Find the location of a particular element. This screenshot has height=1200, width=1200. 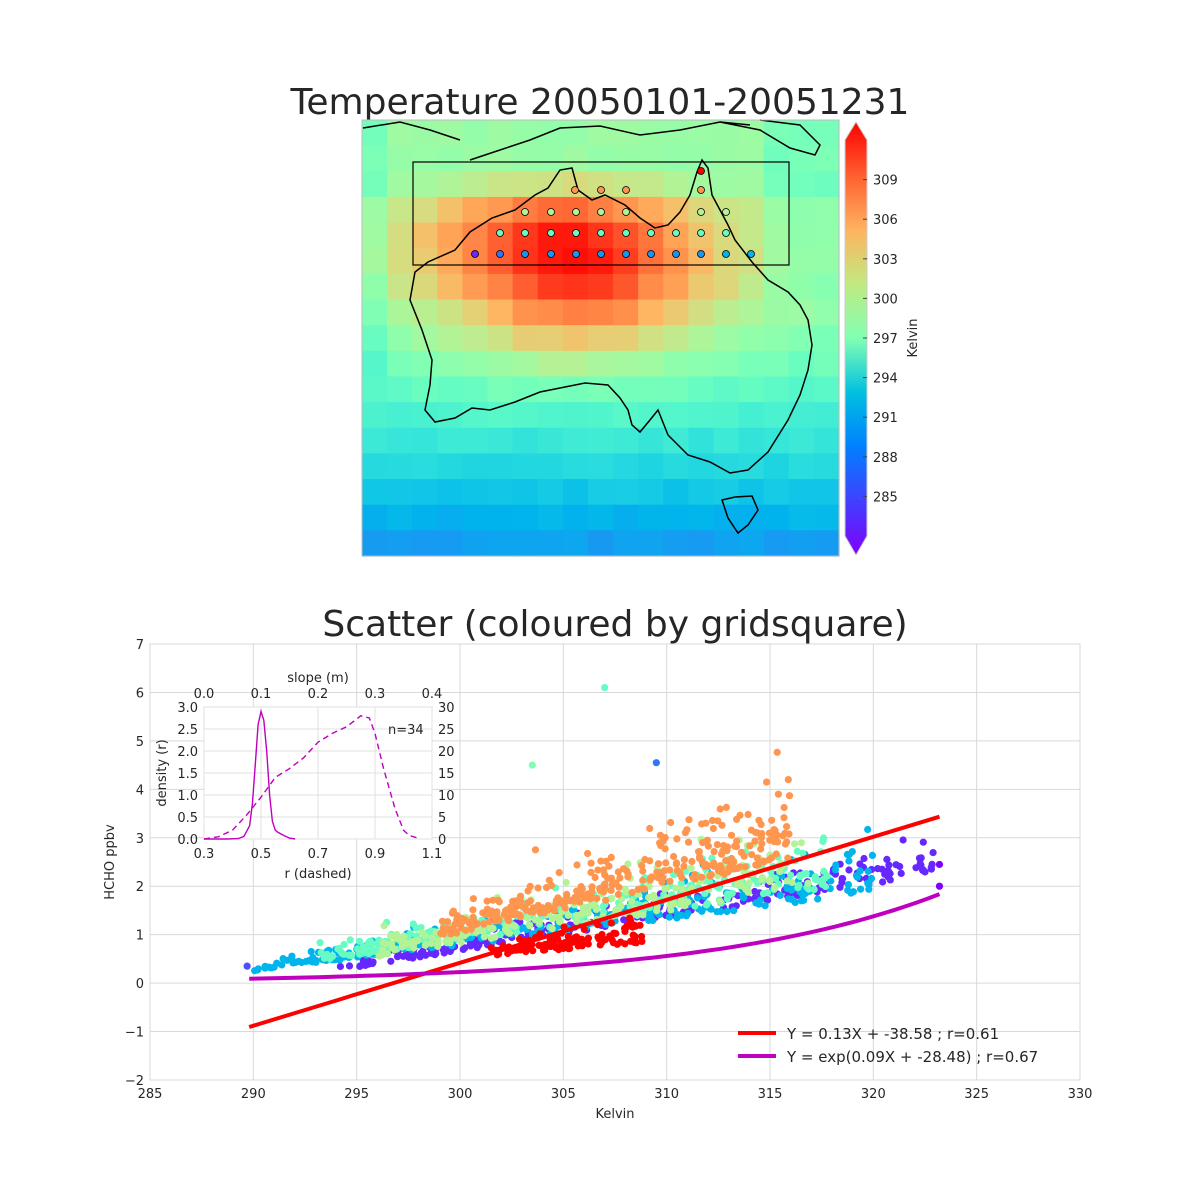

inset-density-lines is located at coordinates (311, 774).